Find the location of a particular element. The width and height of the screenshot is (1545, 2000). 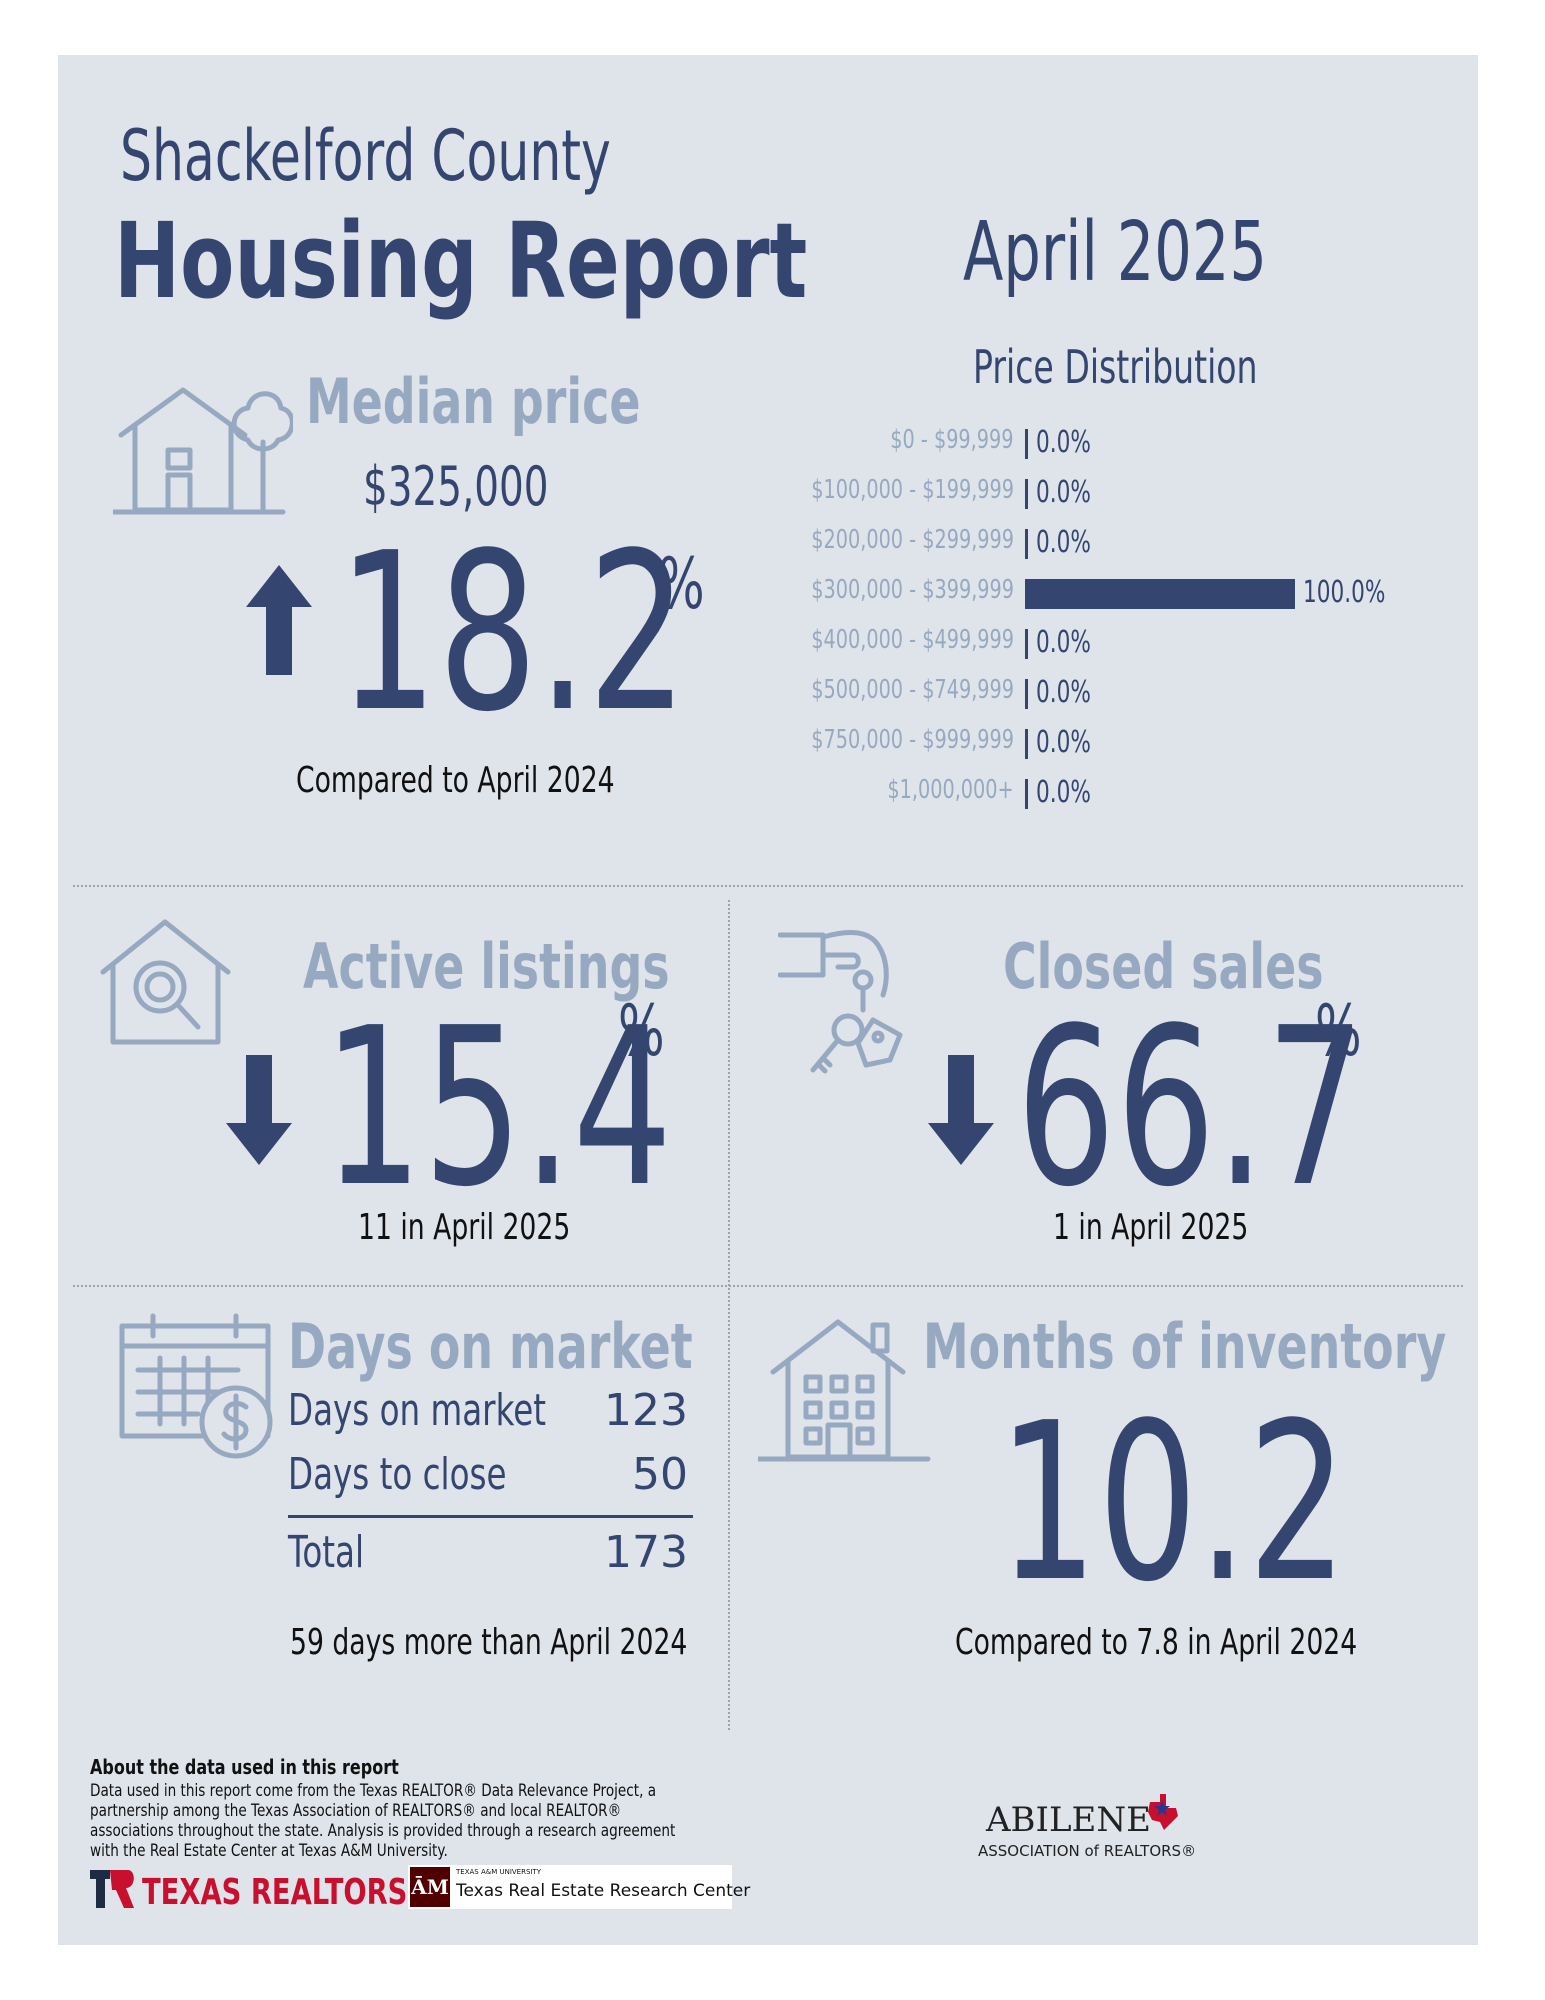

months-inventory-value: 10.2 is located at coordinates (1173, 1503).